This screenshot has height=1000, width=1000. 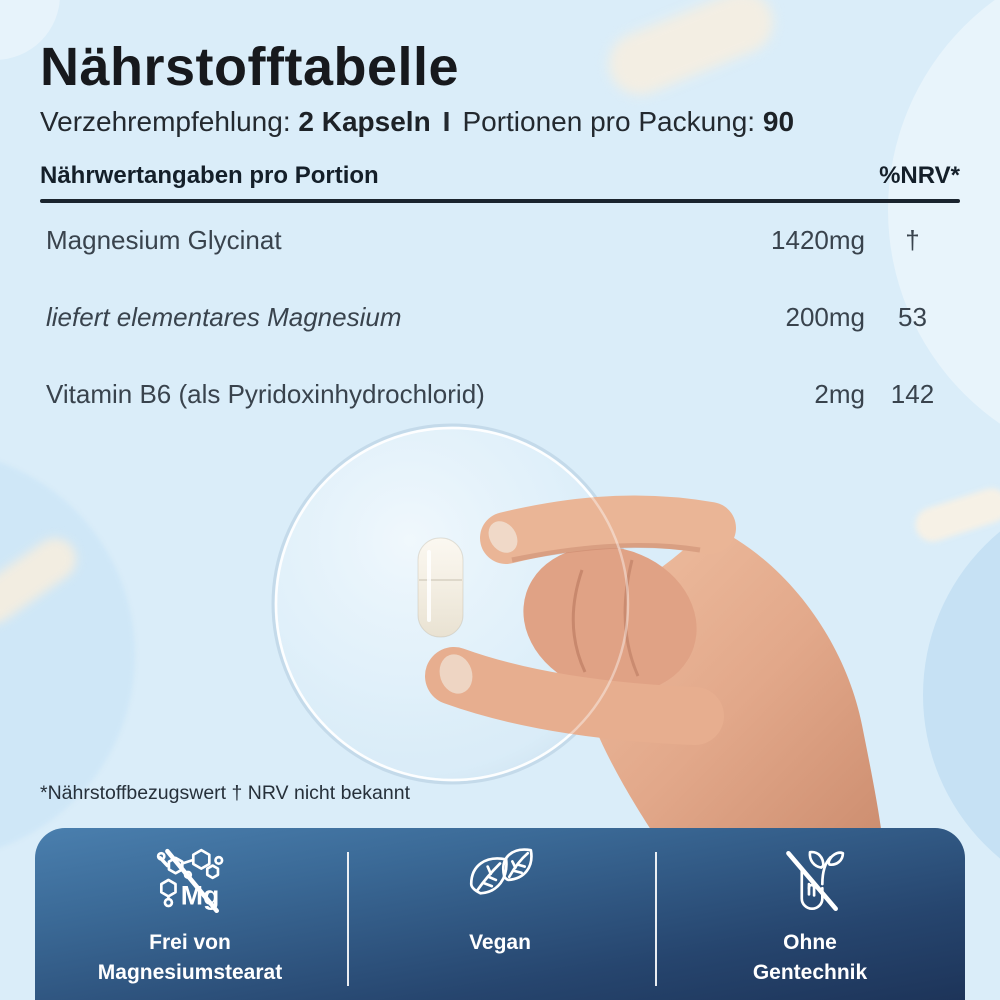 What do you see at coordinates (912, 240) in the screenshot?
I see `nutrient-nrv: †` at bounding box center [912, 240].